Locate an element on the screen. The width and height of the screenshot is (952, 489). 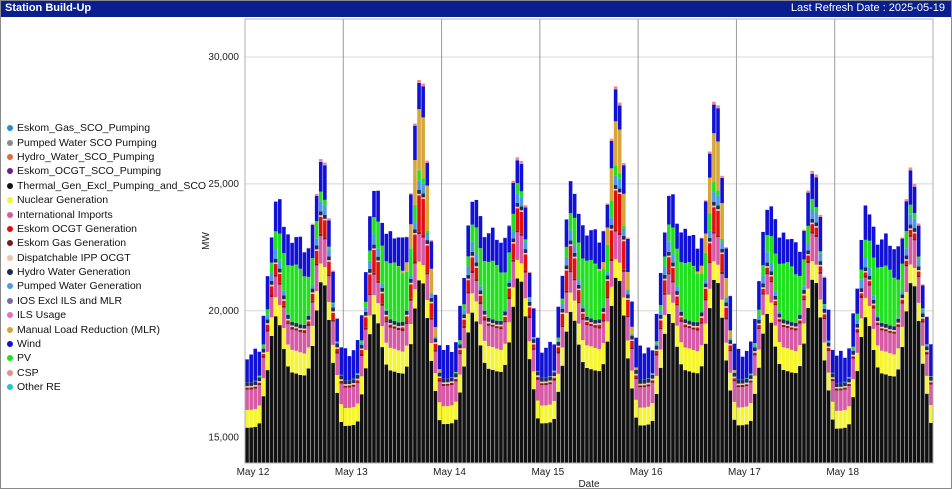
legend-item: Pumped Water SCO Pumping is located at coordinates (107, 142).